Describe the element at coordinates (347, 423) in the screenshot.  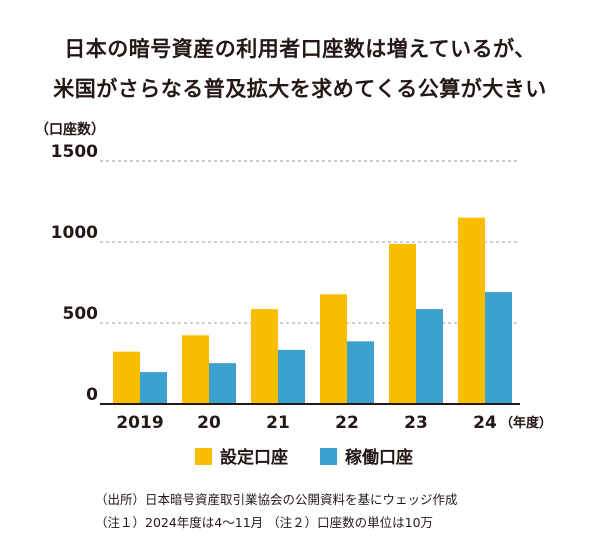
I see `x-tick-label: 22` at that location.